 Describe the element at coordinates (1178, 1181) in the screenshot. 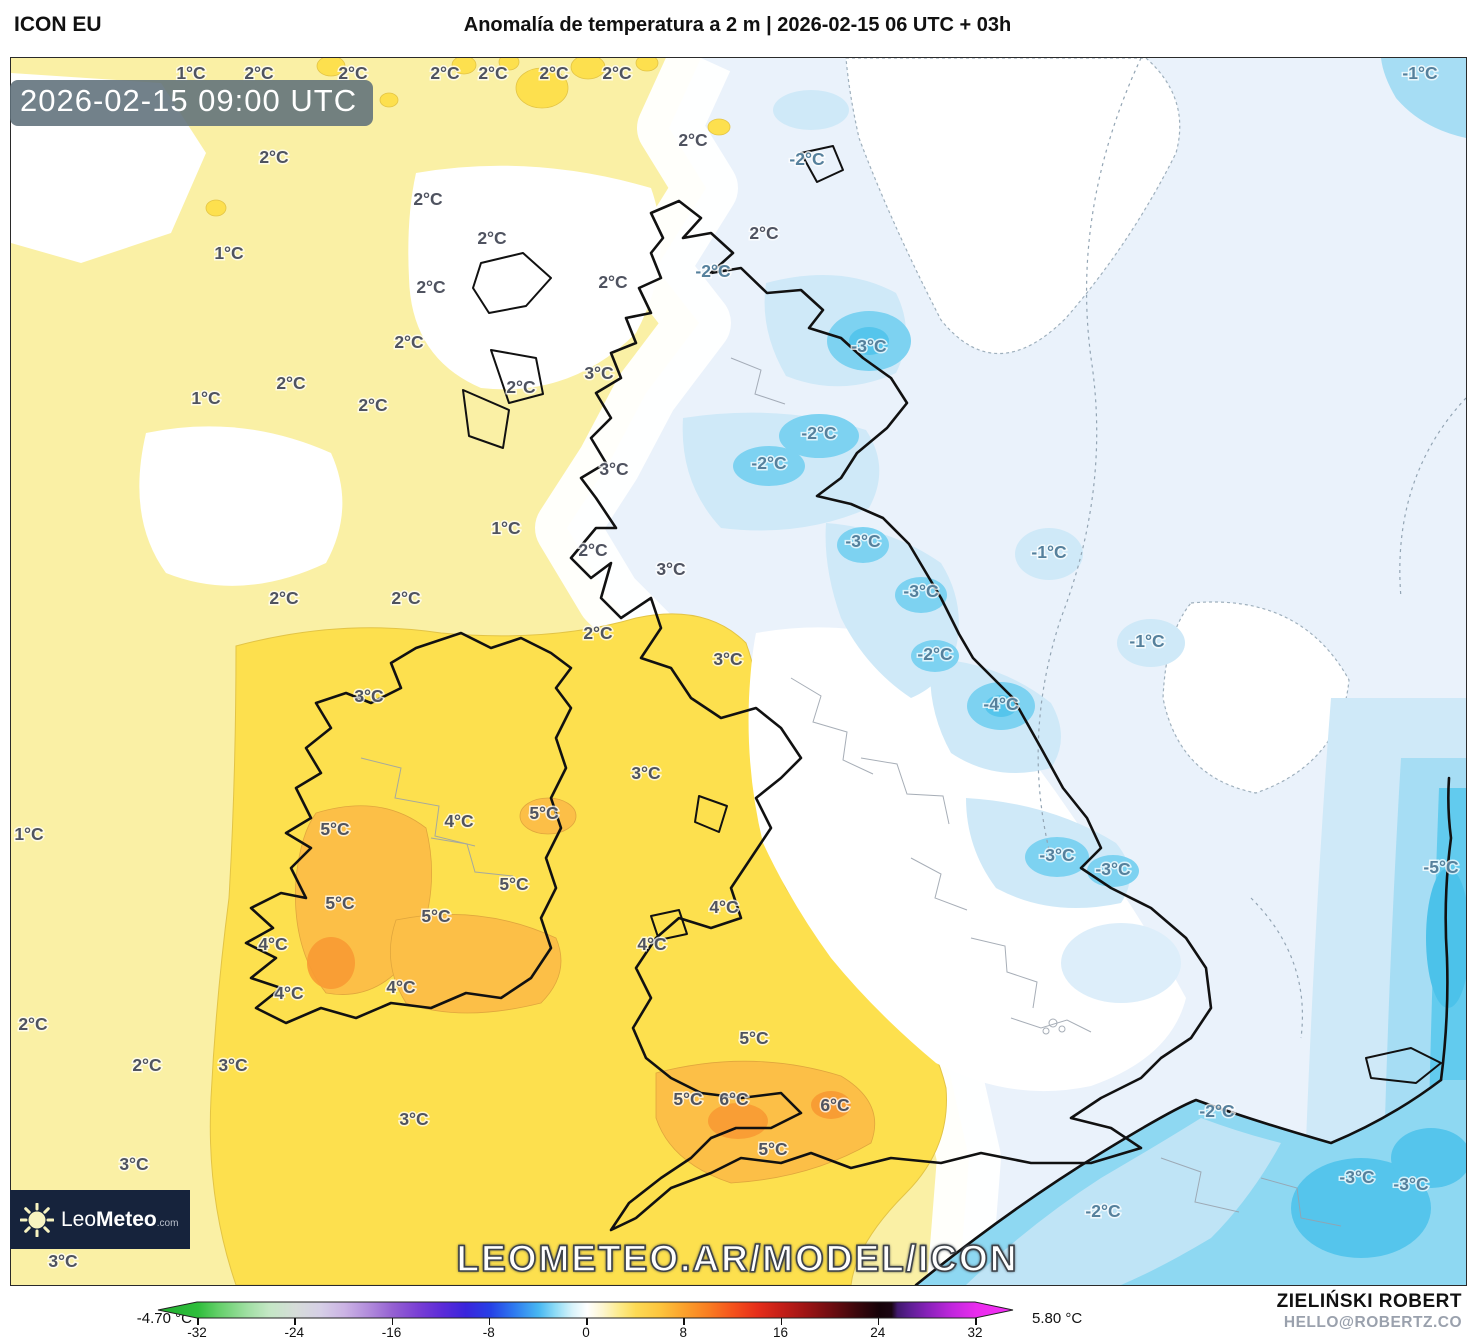

I see `continent-coastline` at that location.